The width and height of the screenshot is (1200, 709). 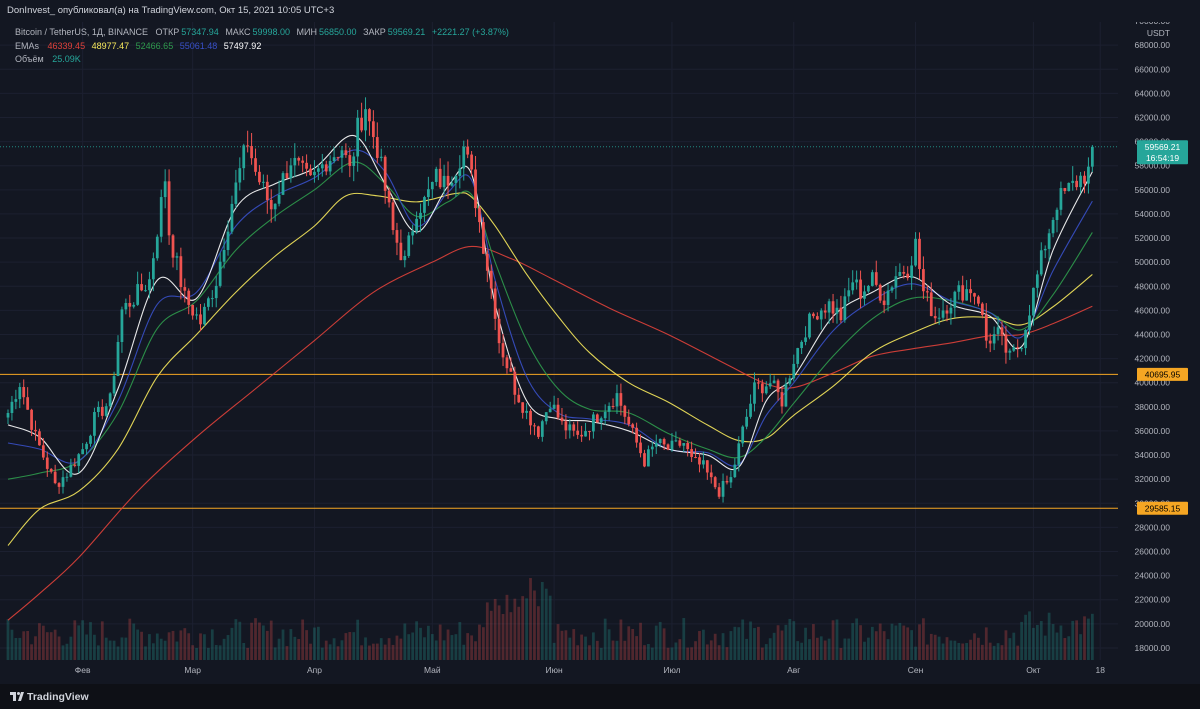 I want to click on time-axis: Фев Мар Апр Май Июн Июл Авг Сен Окт 18, so click(x=590, y=670).